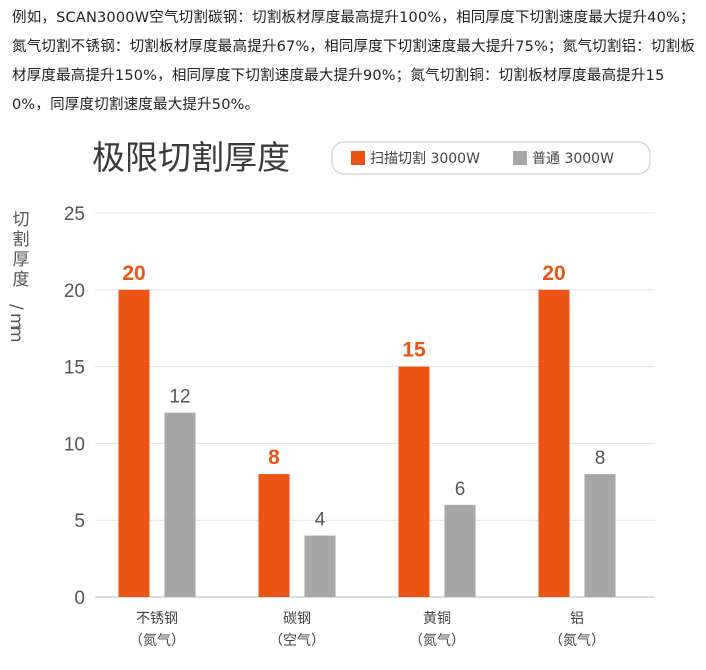 This screenshot has width=706, height=670. I want to click on y-tick-label: 5, so click(79, 521).